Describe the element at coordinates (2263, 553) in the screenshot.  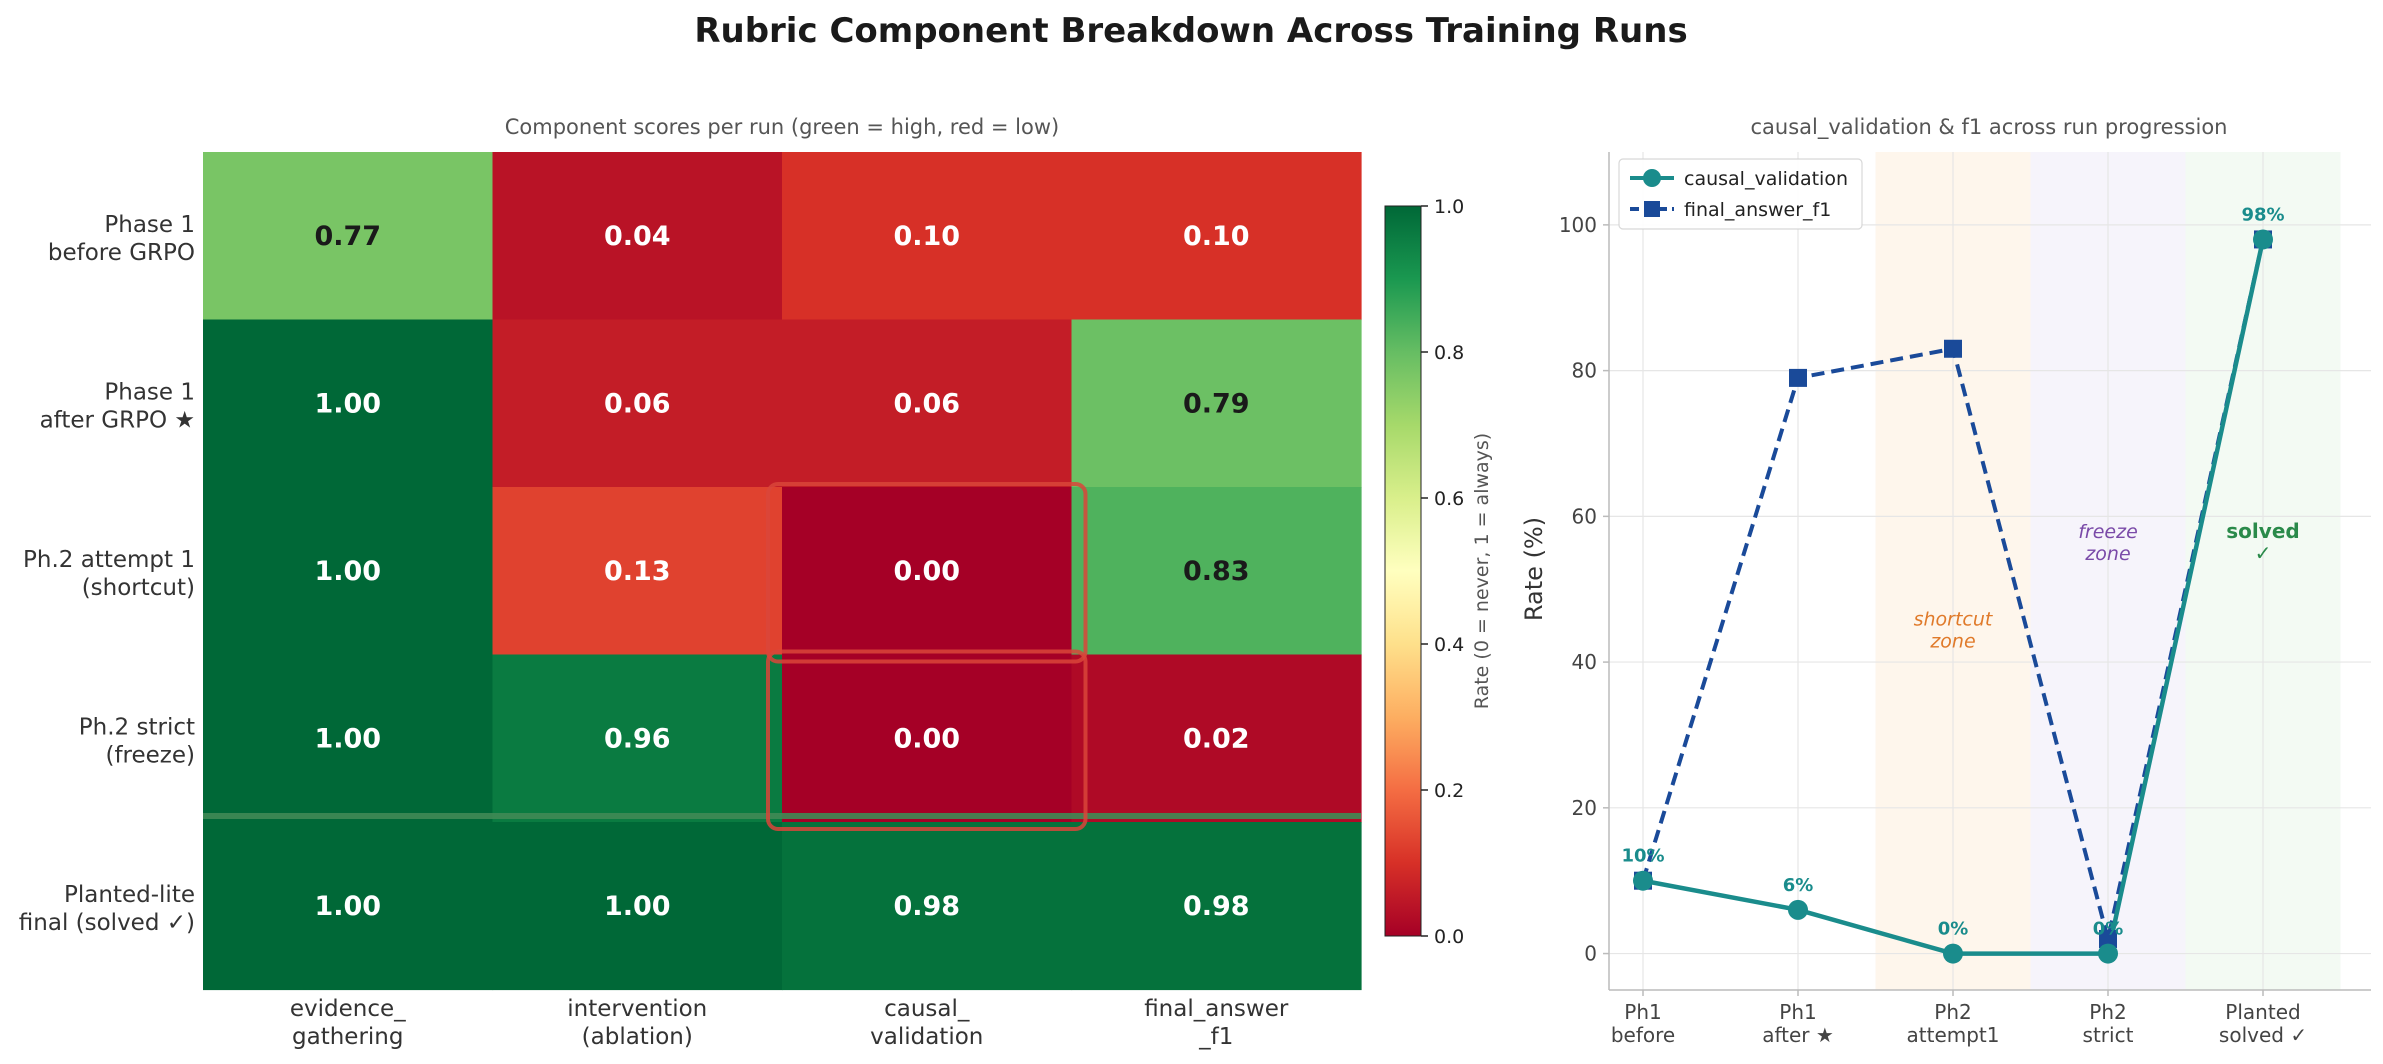
I see `line-chart-zone-label: ✓` at that location.